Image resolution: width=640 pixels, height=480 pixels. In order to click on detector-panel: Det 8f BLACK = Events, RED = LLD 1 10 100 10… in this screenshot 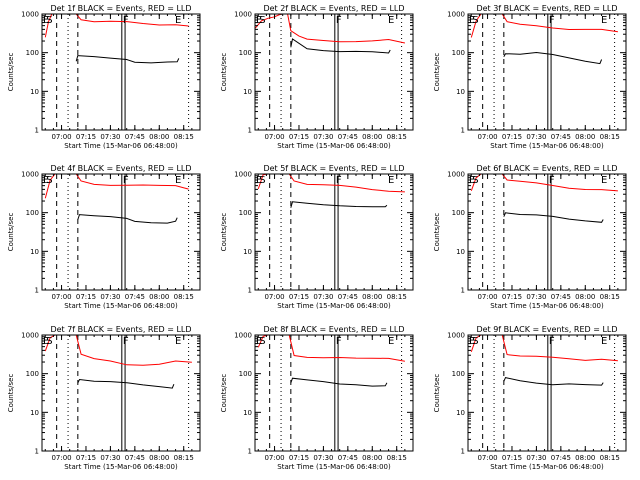, I will do `click(317, 398)`.